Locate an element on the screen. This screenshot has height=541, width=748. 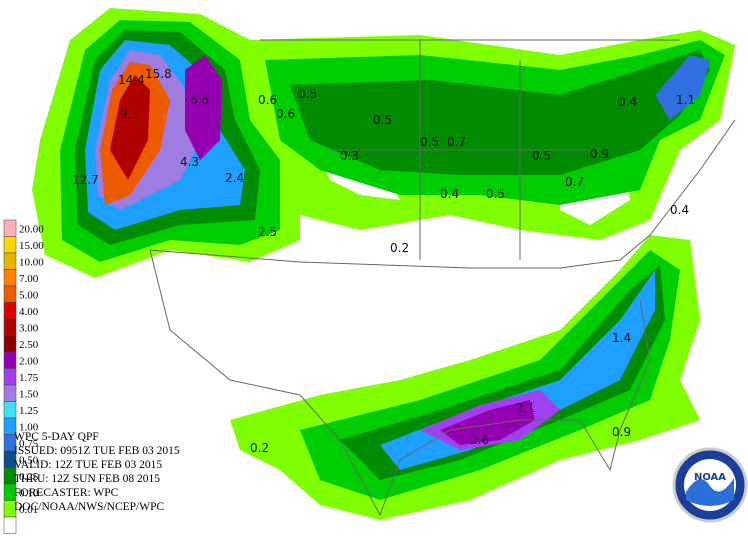
legend-label: 5.00 is located at coordinates (29, 295).